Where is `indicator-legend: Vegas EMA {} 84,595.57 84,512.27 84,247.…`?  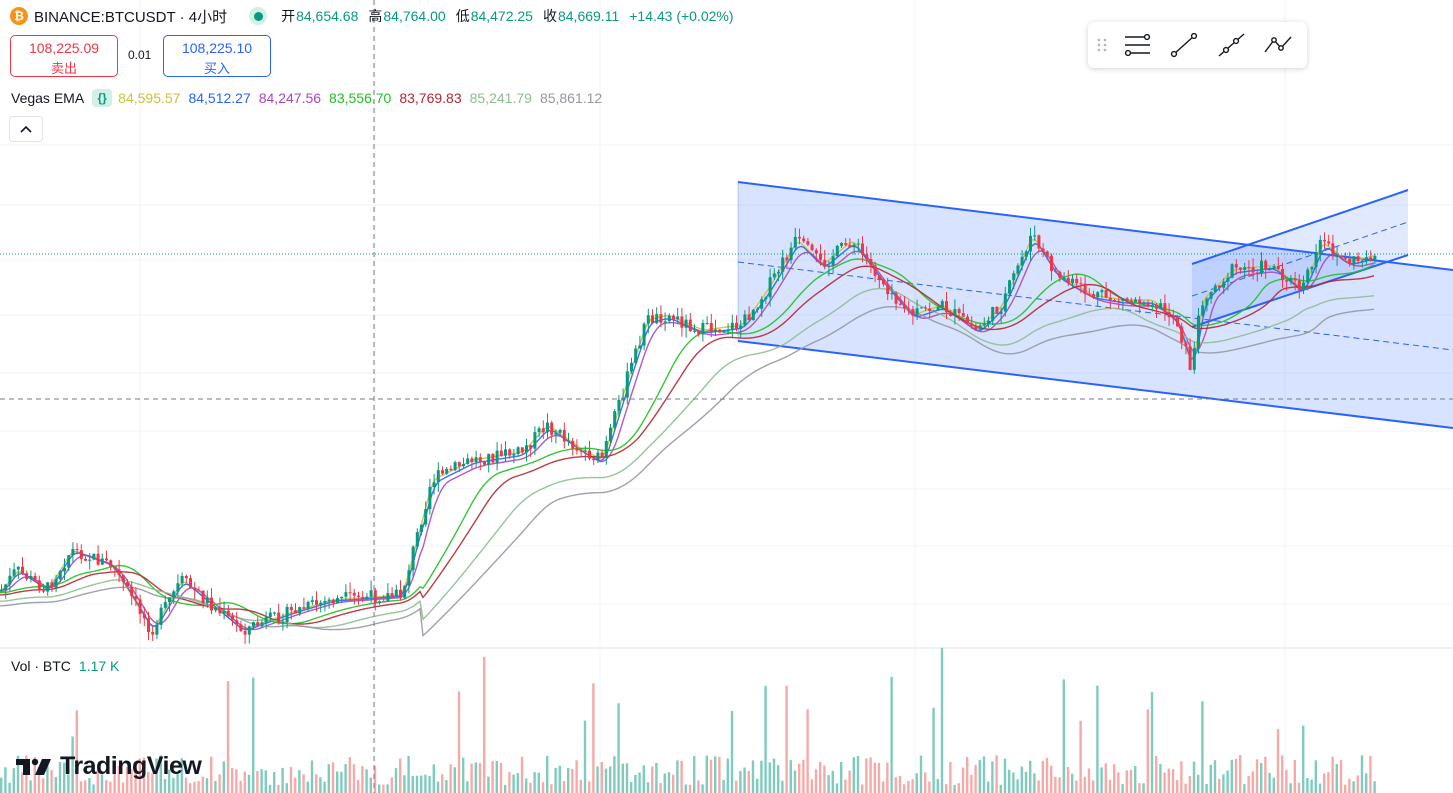 indicator-legend: Vegas EMA {} 84,595.57 84,512.27 84,247.… is located at coordinates (310, 98).